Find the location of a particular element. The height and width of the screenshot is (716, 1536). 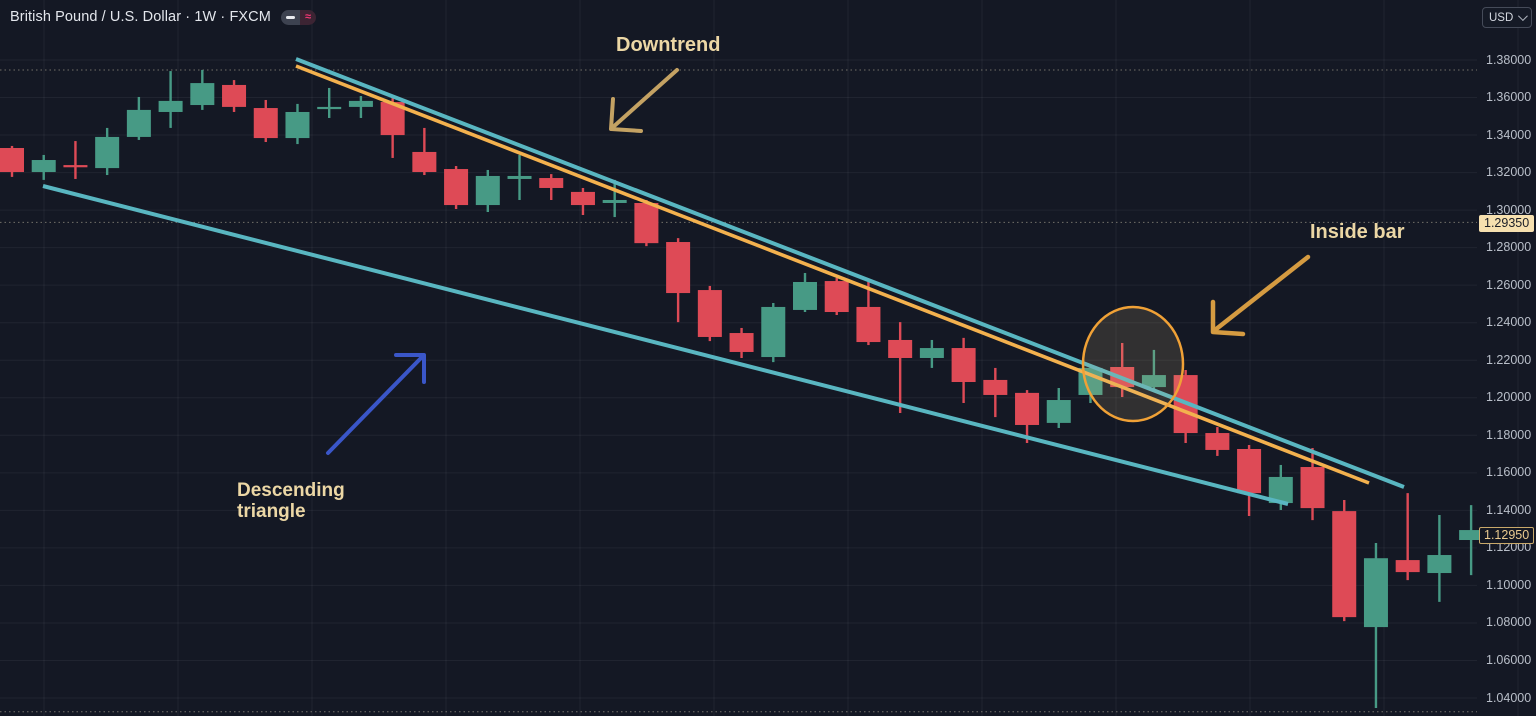

price-tag-last: 1.12950 is located at coordinates (1507, 536).